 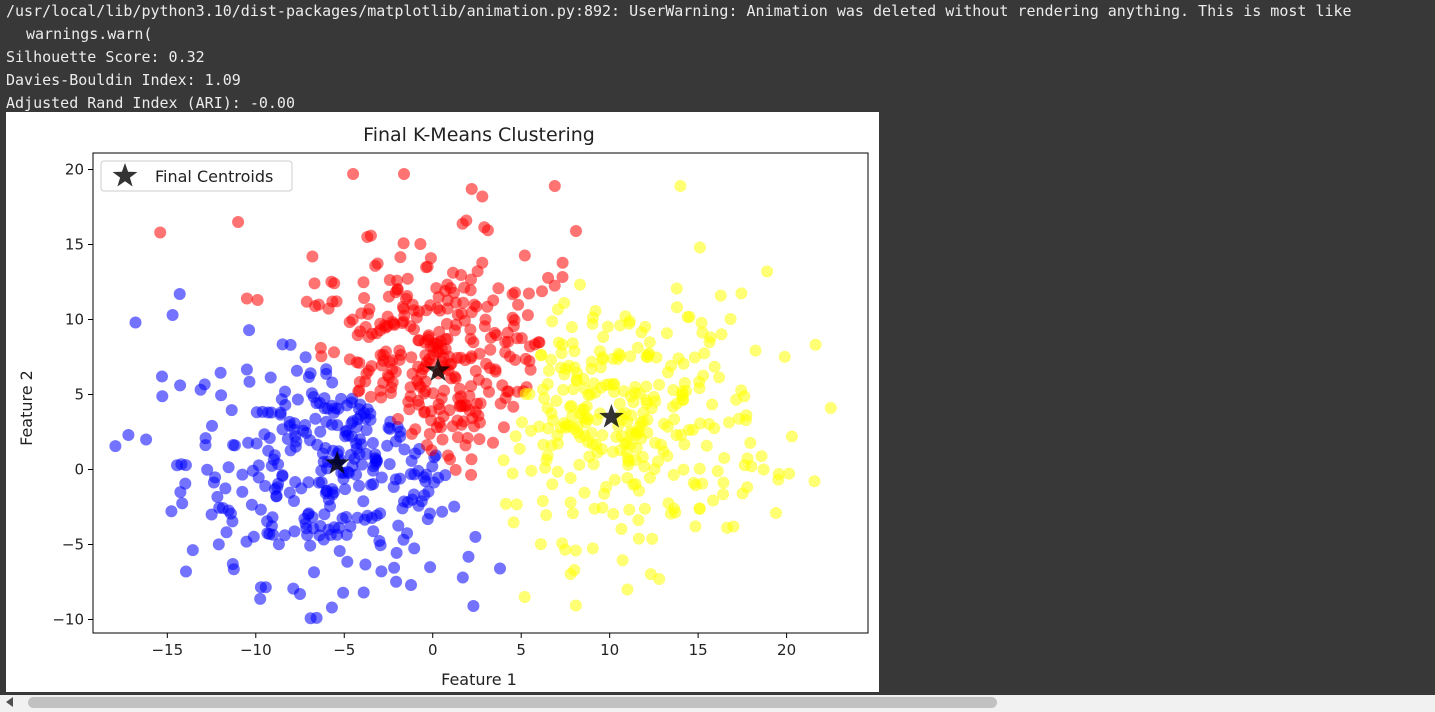 What do you see at coordinates (512, 702) in the screenshot?
I see `scrollbar-thumb` at bounding box center [512, 702].